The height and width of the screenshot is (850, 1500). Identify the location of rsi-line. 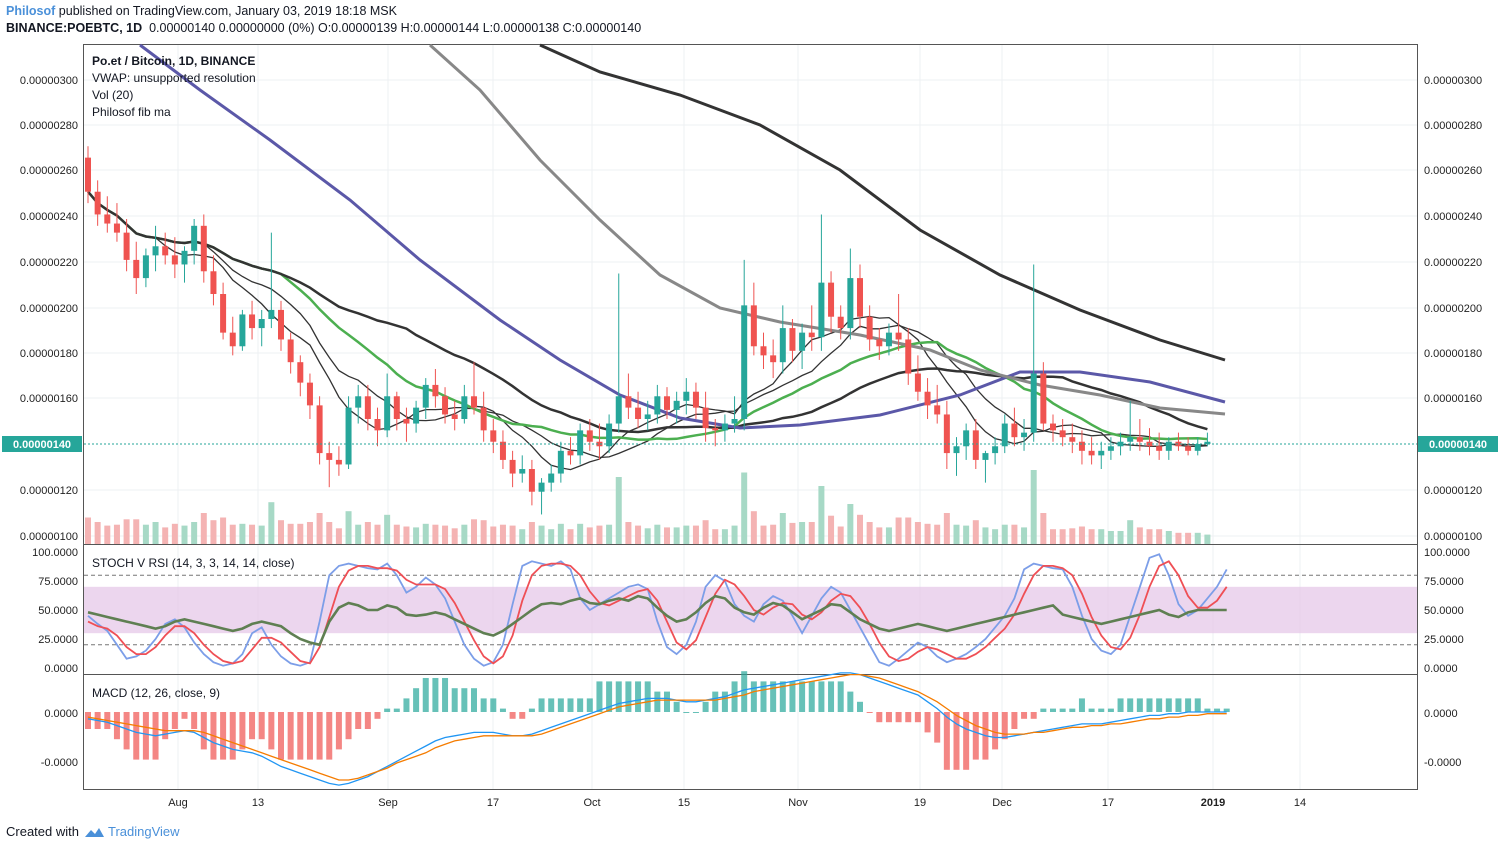
(657, 620).